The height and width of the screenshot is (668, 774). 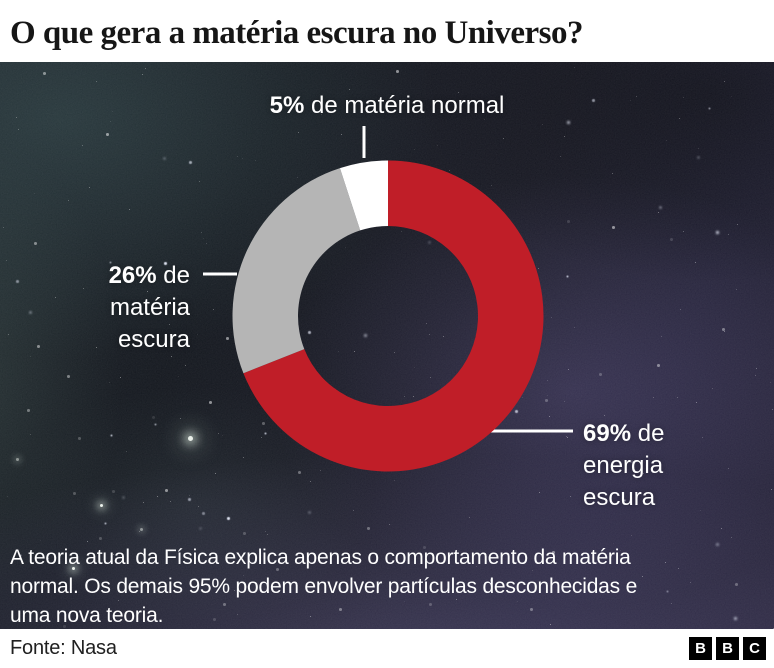 I want to click on bbc-logo-block-2: B, so click(x=727, y=648).